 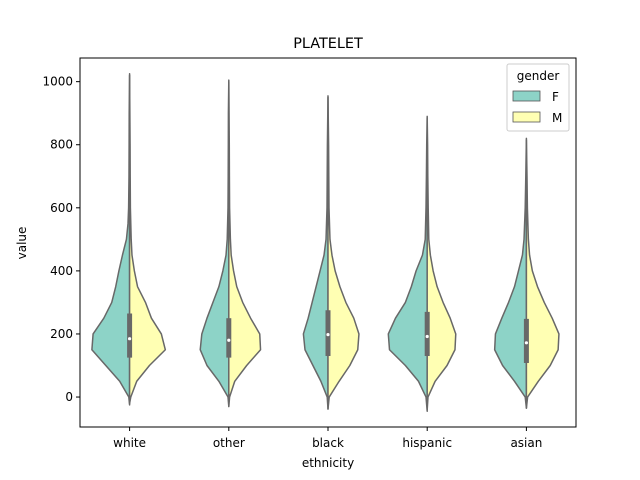 What do you see at coordinates (328, 334) in the screenshot?
I see `median-dot-black` at bounding box center [328, 334].